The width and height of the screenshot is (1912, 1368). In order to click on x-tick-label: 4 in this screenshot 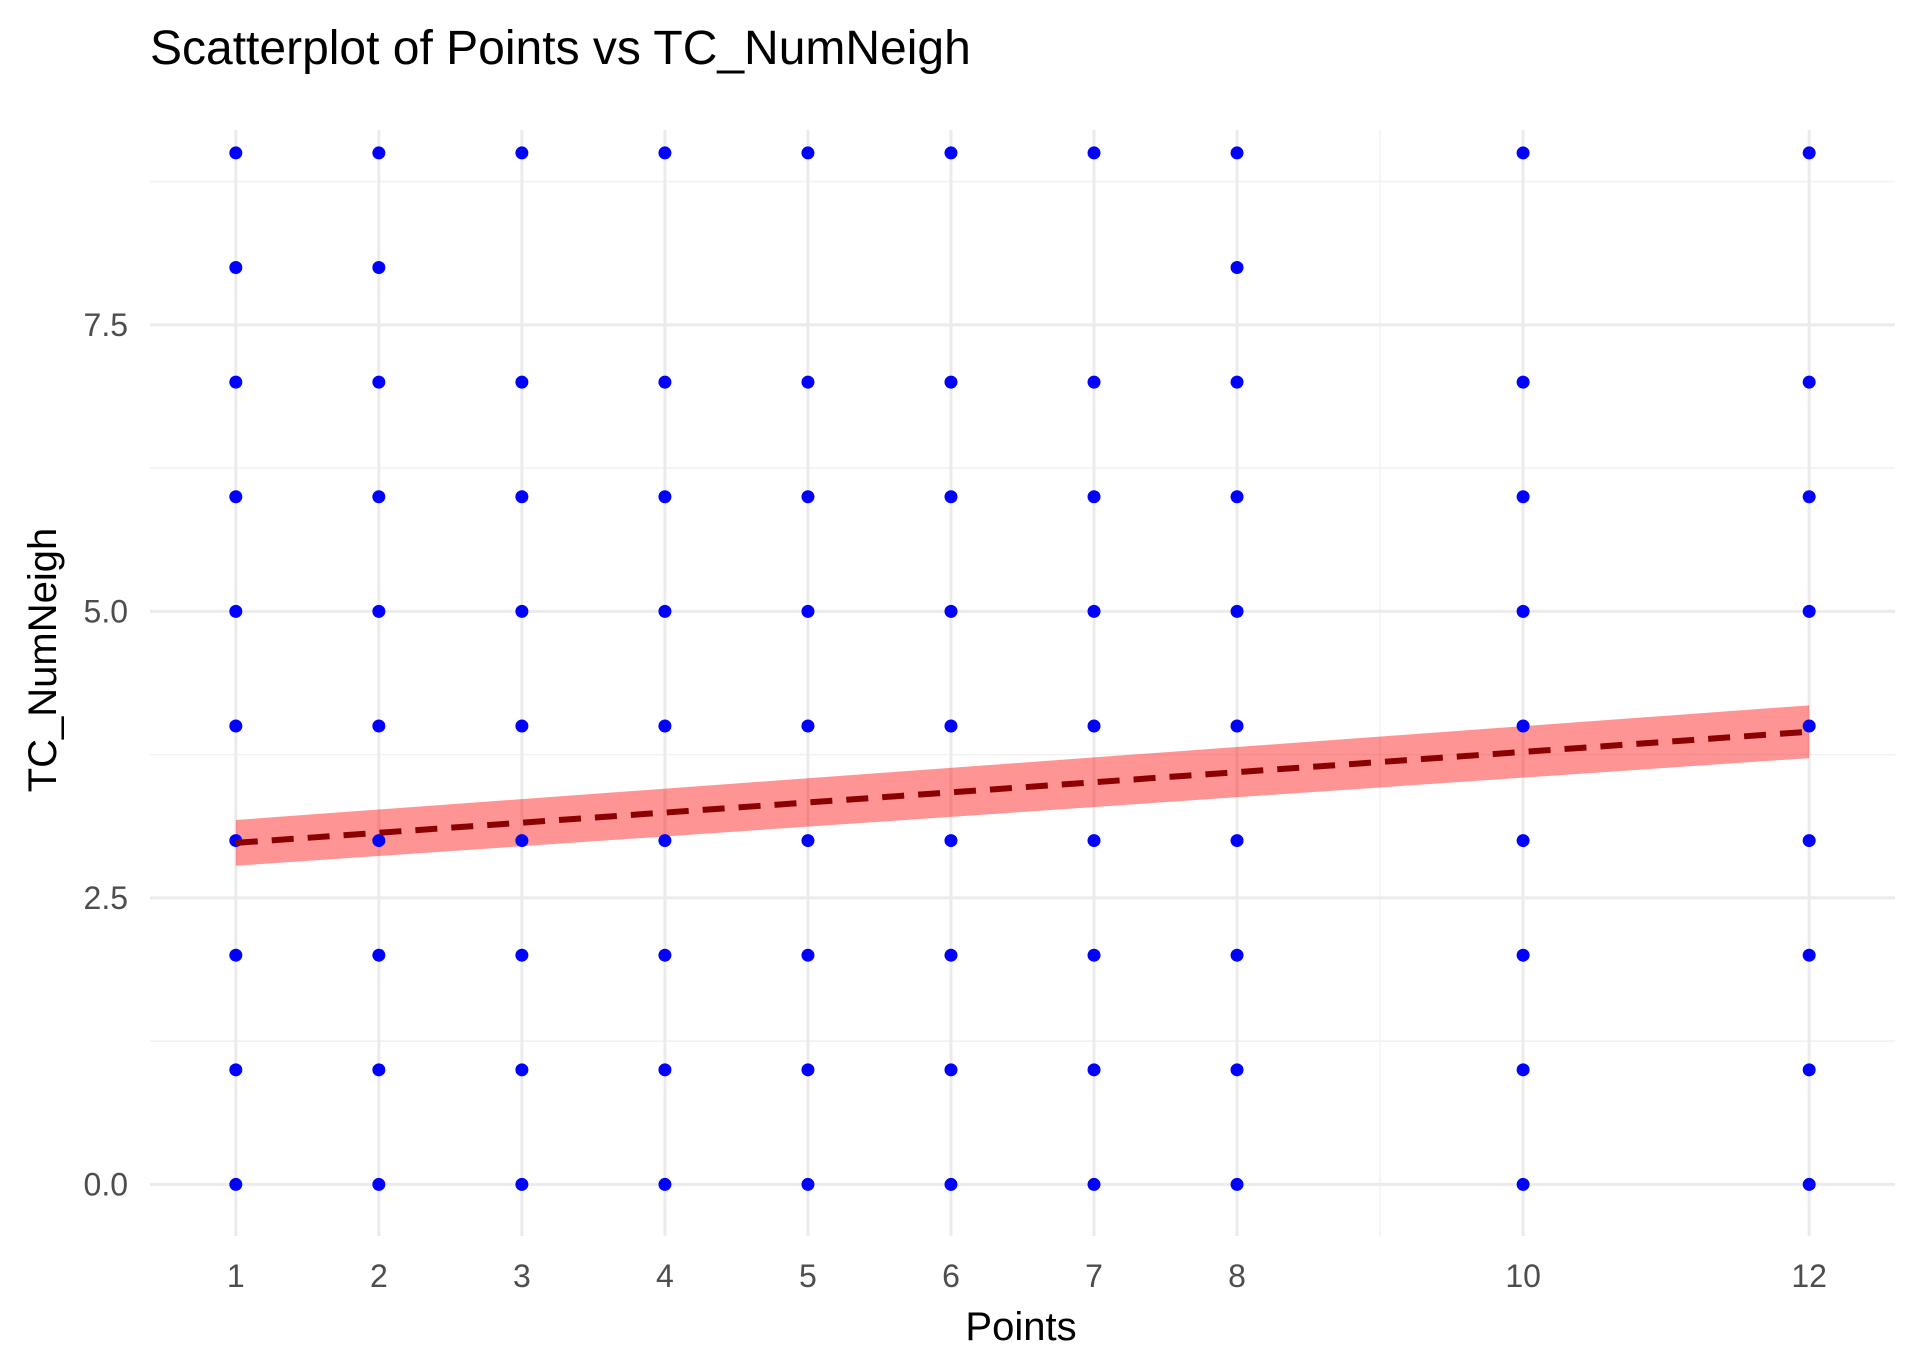, I will do `click(665, 1276)`.